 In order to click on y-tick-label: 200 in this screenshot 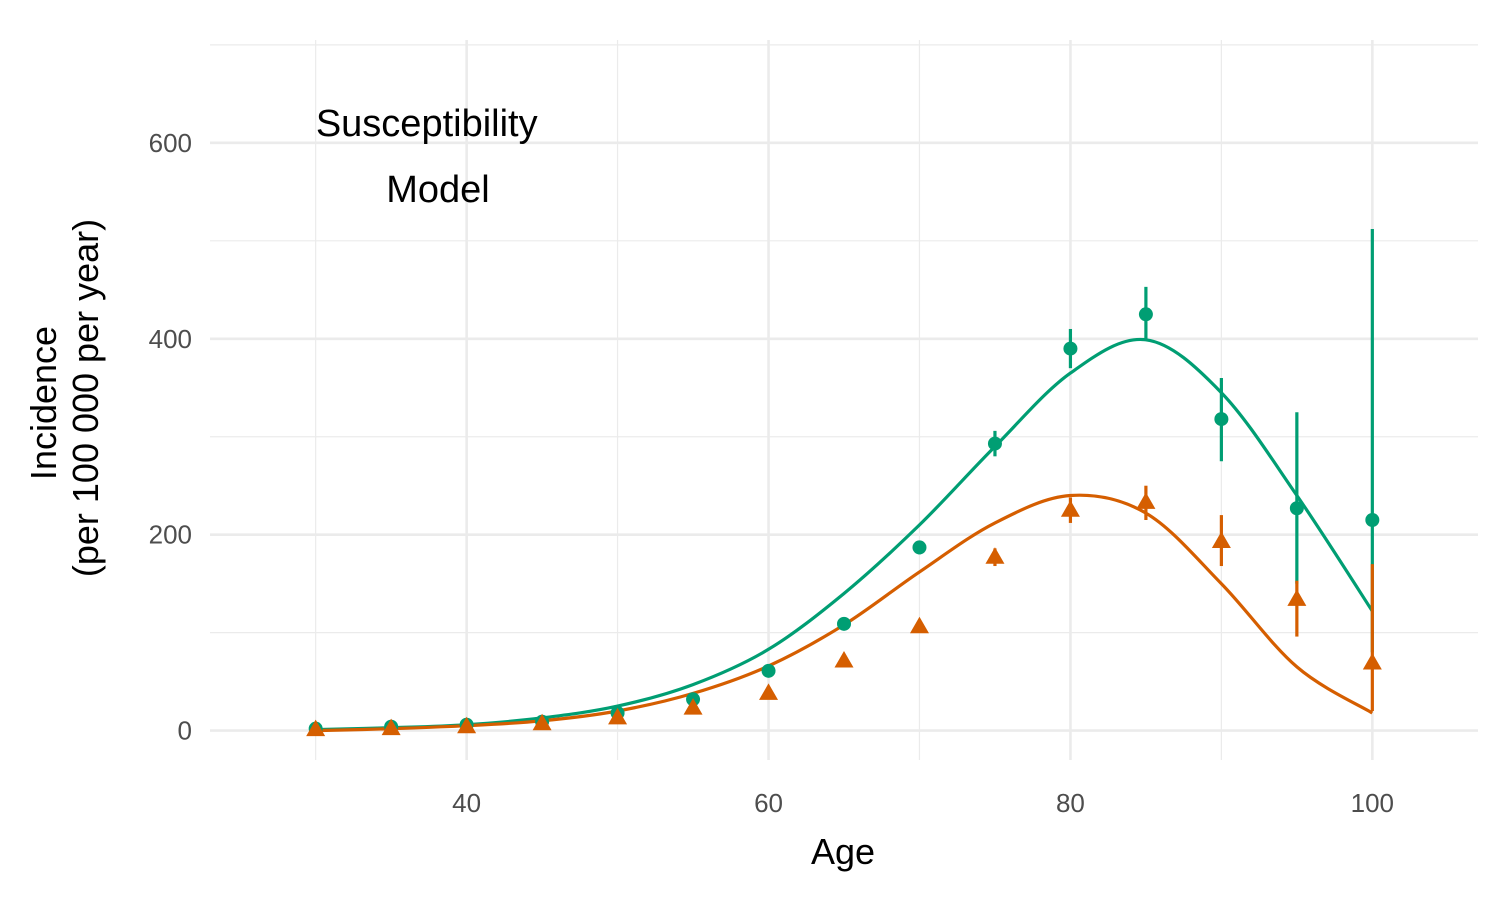, I will do `click(170, 535)`.